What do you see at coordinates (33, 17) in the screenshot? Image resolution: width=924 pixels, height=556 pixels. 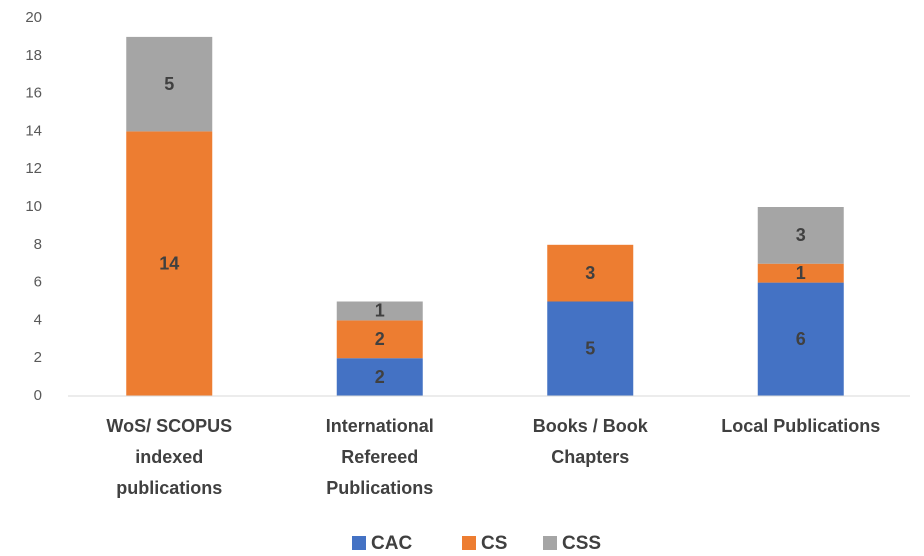 I see `y-tick-label: 20` at bounding box center [33, 17].